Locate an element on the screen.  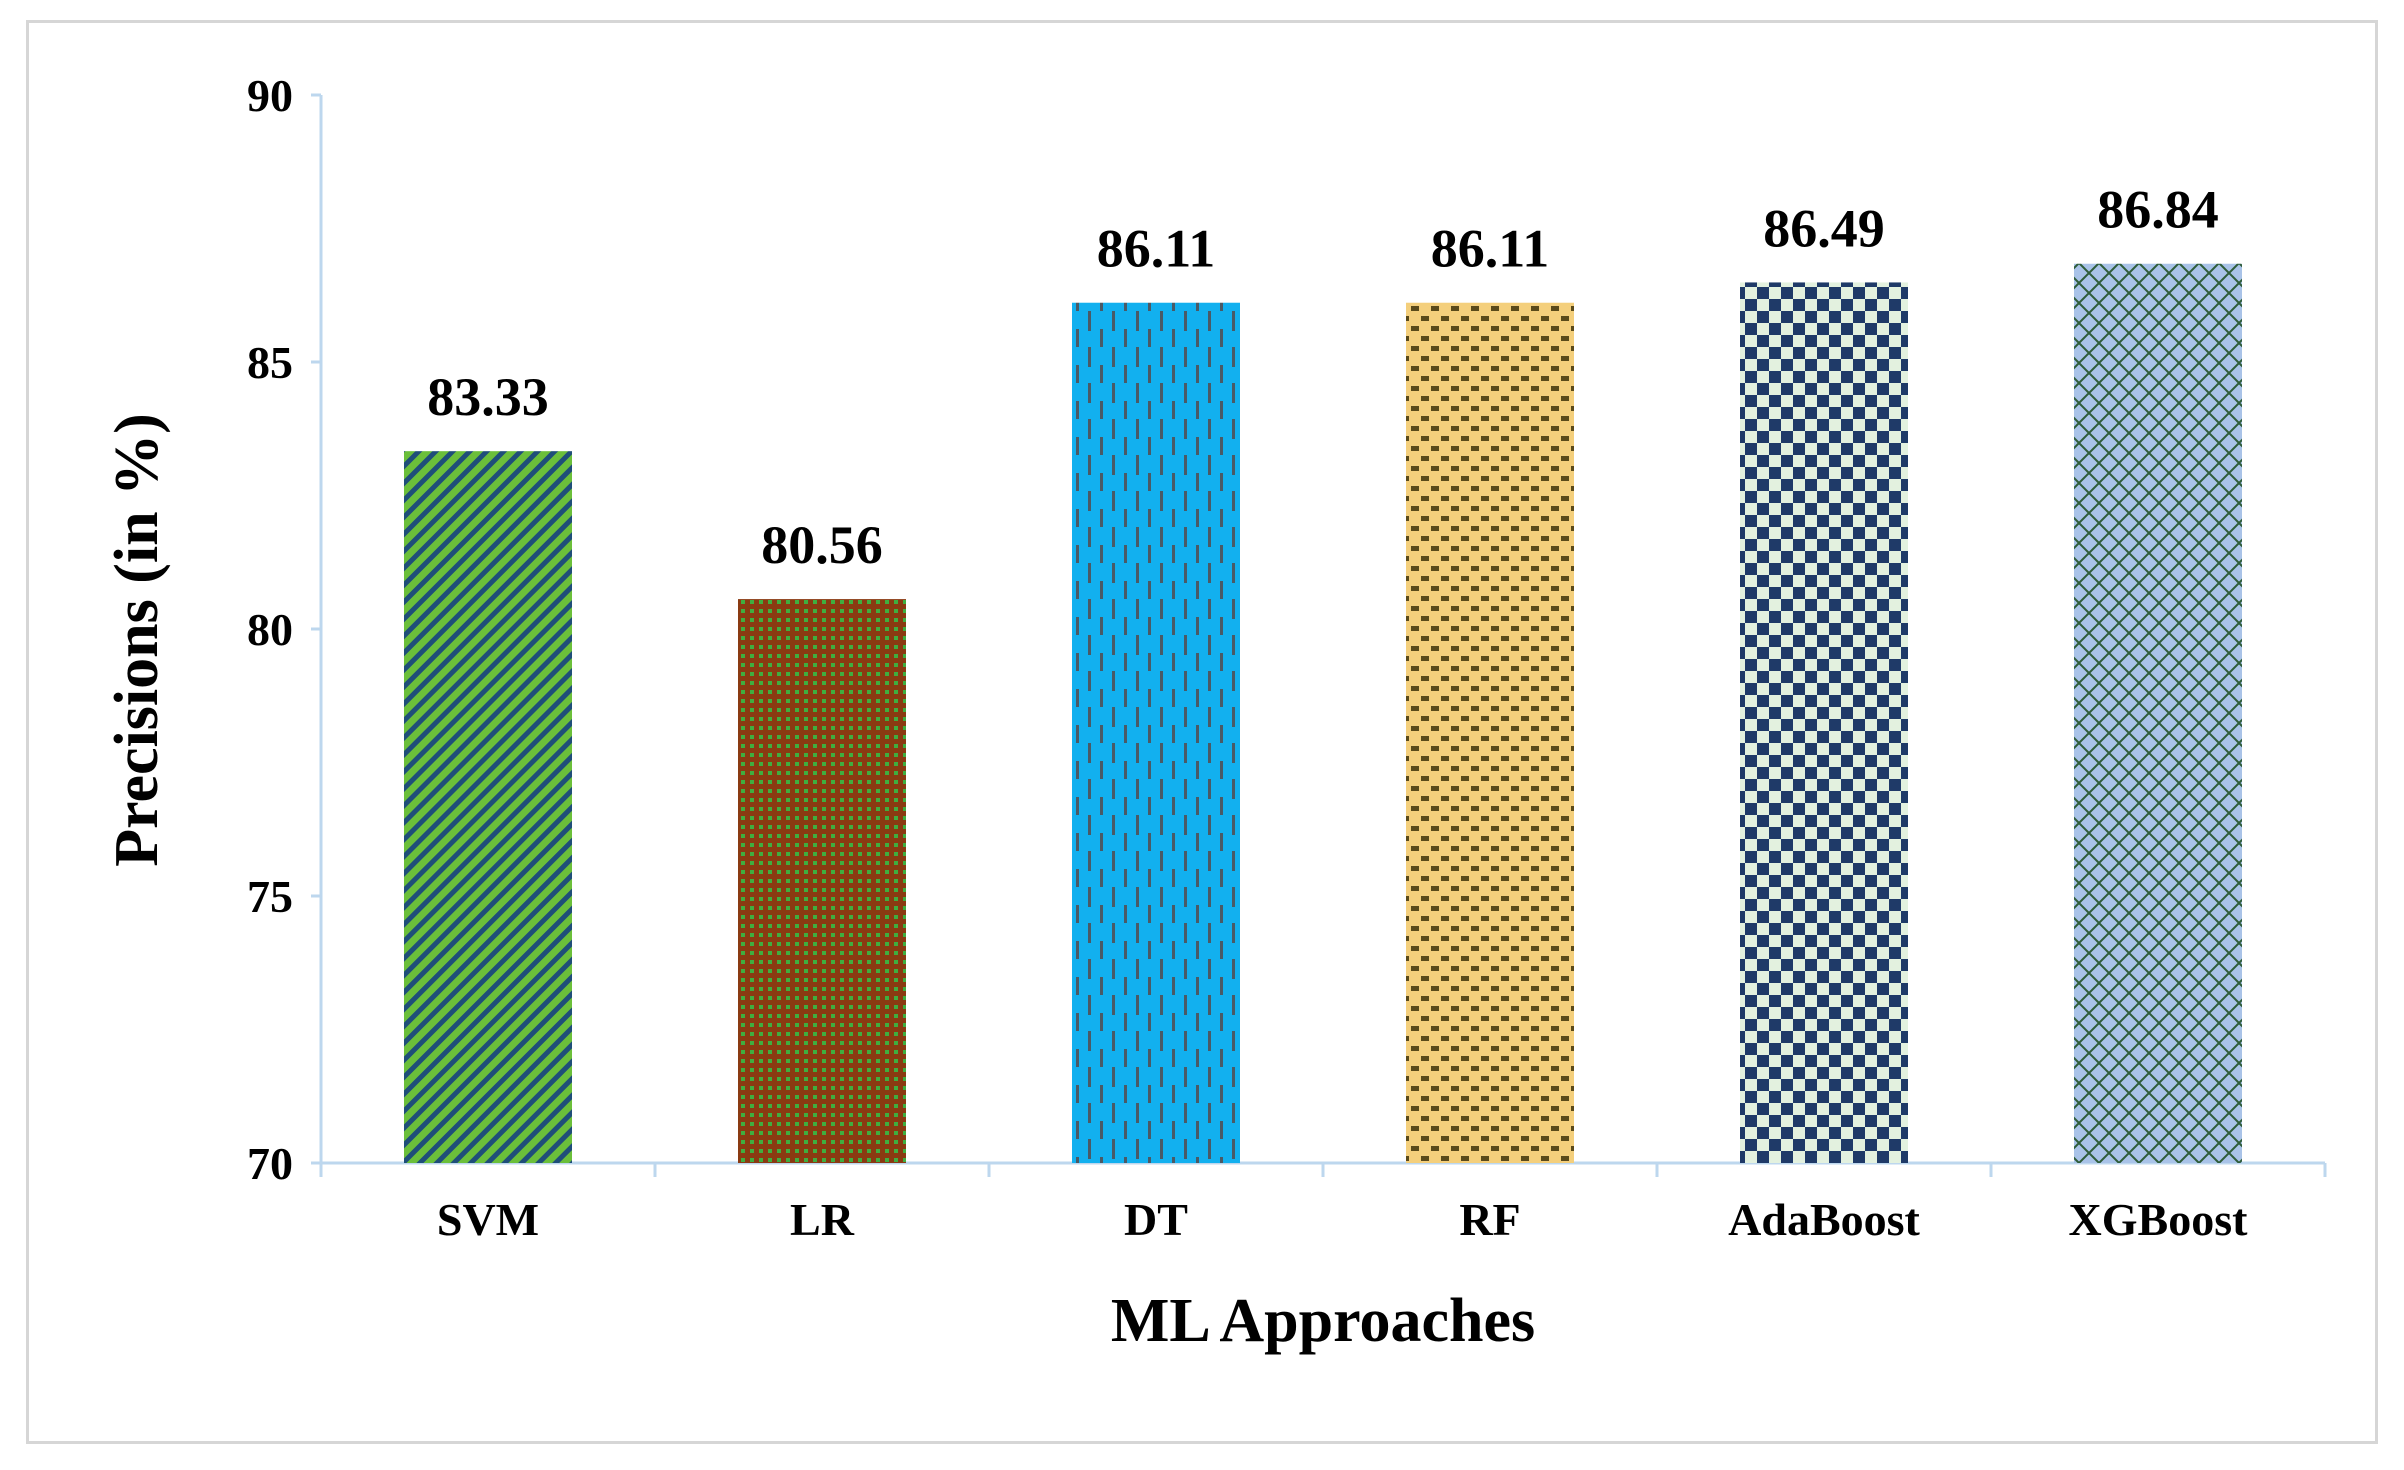
bar-lr is located at coordinates (822, 881).